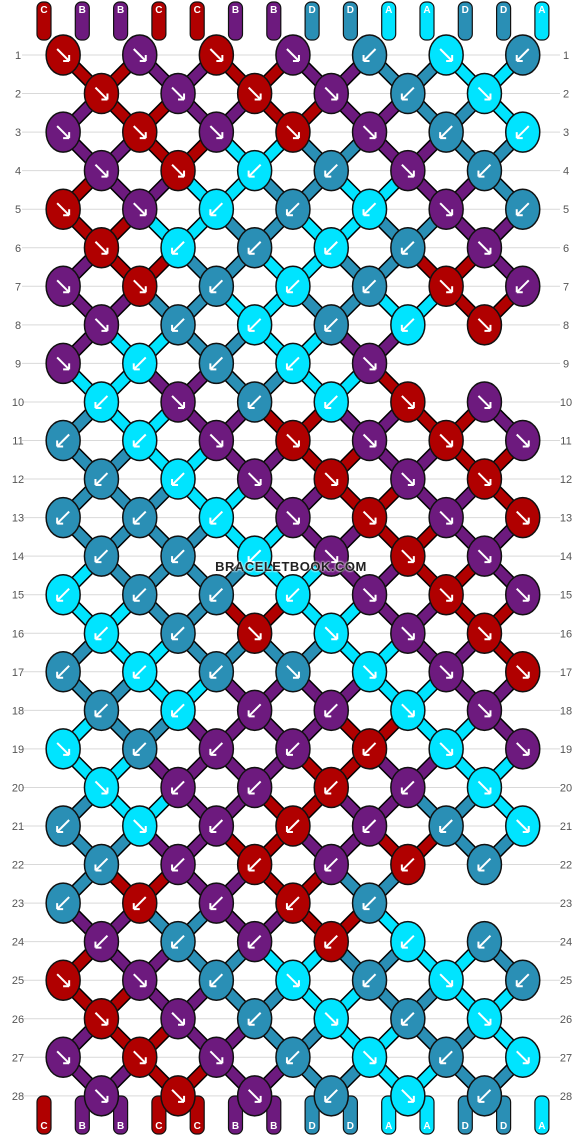 This screenshot has width=582, height=1136. What do you see at coordinates (566, 943) in the screenshot?
I see `row-number-right: 24` at bounding box center [566, 943].